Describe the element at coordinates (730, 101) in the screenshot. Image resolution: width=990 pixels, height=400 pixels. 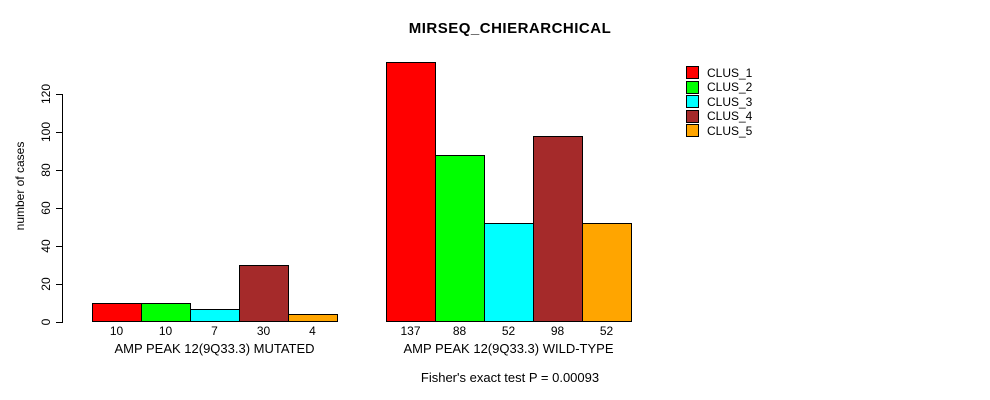
I see `legend-label: CLUS_3` at that location.